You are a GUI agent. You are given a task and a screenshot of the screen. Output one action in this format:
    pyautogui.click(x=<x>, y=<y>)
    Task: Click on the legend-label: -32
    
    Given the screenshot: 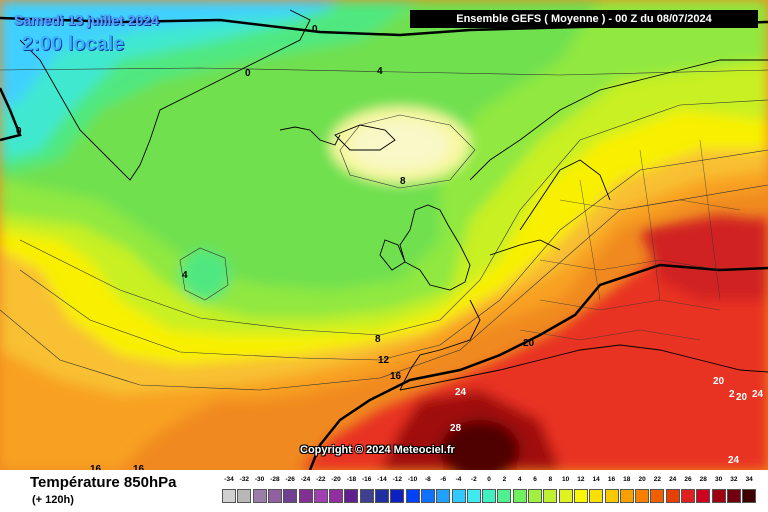 What is the action you would take?
    pyautogui.click(x=244, y=479)
    